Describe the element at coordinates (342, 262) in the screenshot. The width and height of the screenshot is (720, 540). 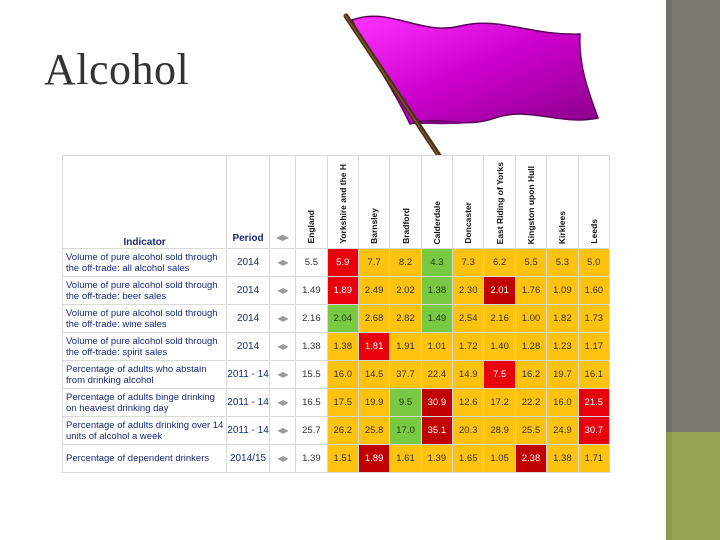
I see `value-cell: 5.9` at that location.